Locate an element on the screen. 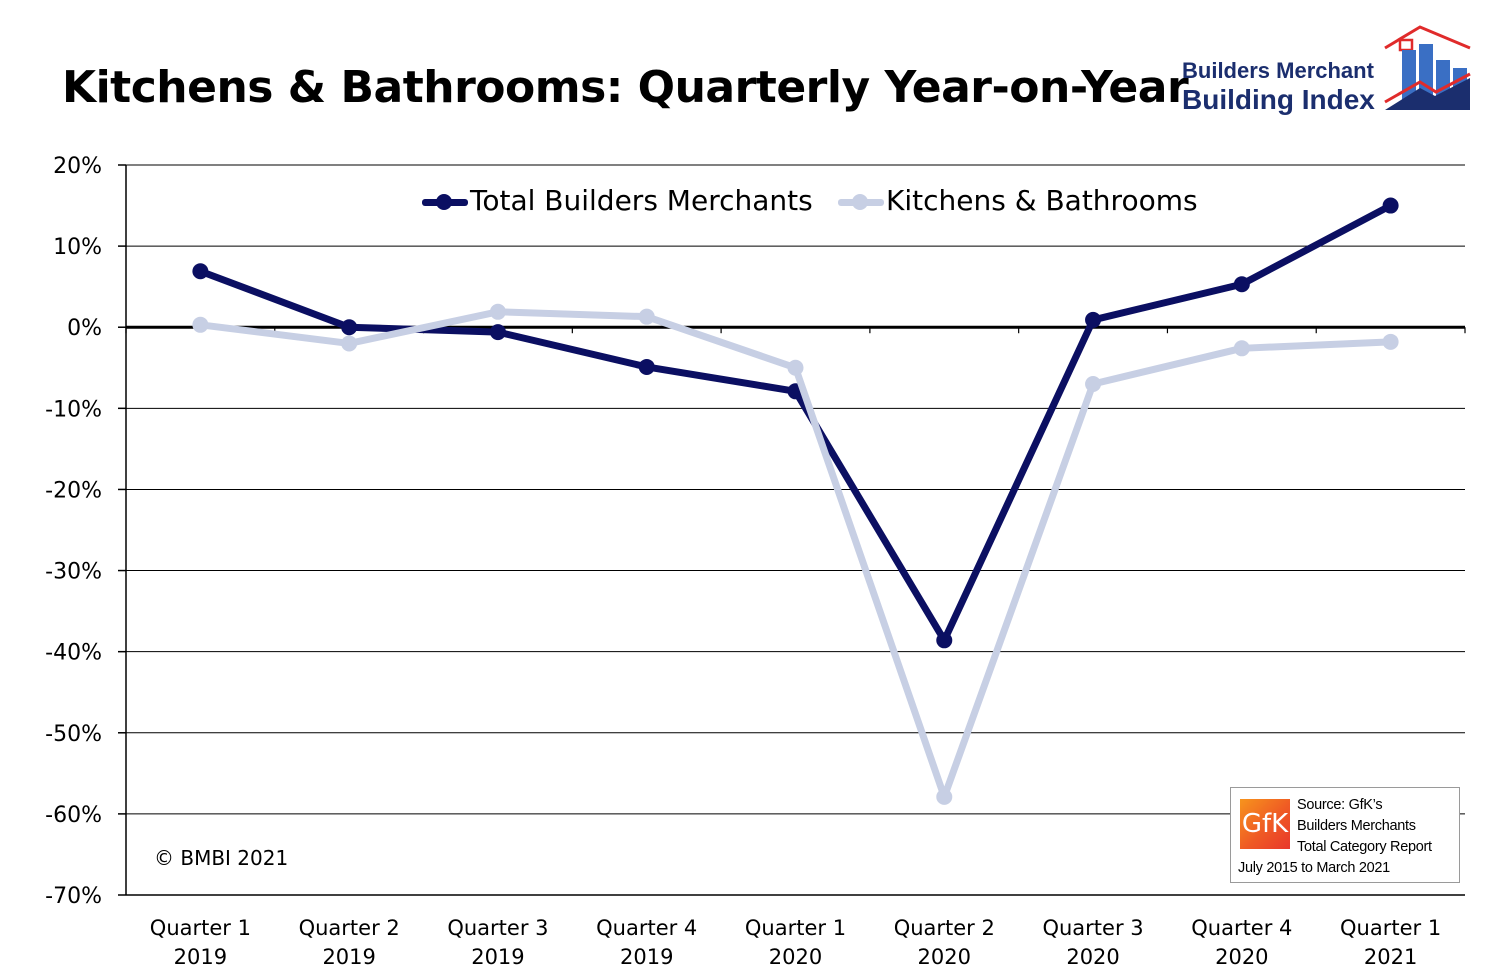  house-chart-icon is located at coordinates (1427, 67).